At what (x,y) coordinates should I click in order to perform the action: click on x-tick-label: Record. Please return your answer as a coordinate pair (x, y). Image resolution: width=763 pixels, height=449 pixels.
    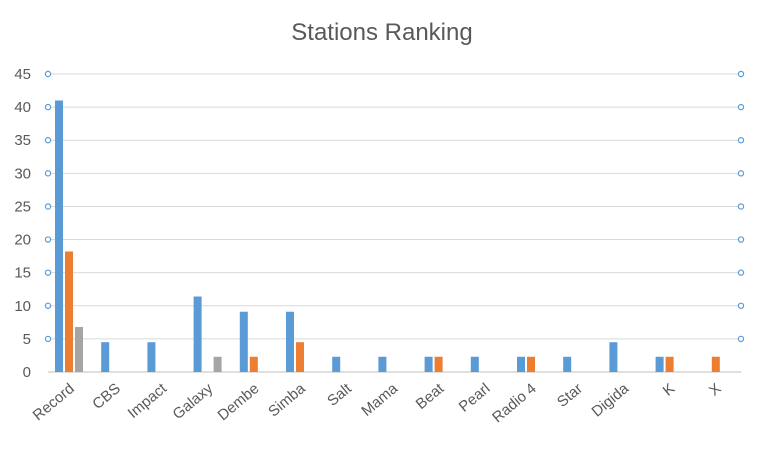
    Looking at the image, I should click on (54, 402).